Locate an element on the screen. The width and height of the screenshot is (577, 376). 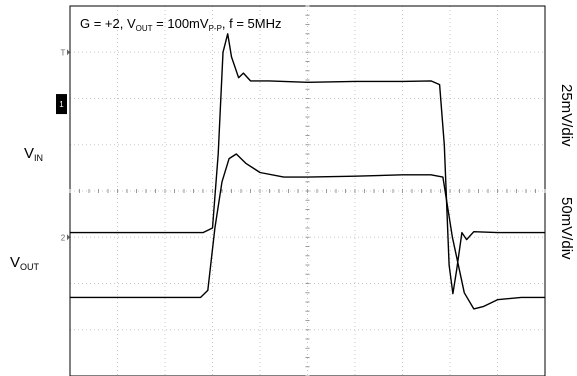
vout-scale-label: 50mV/div is located at coordinates (566, 228).